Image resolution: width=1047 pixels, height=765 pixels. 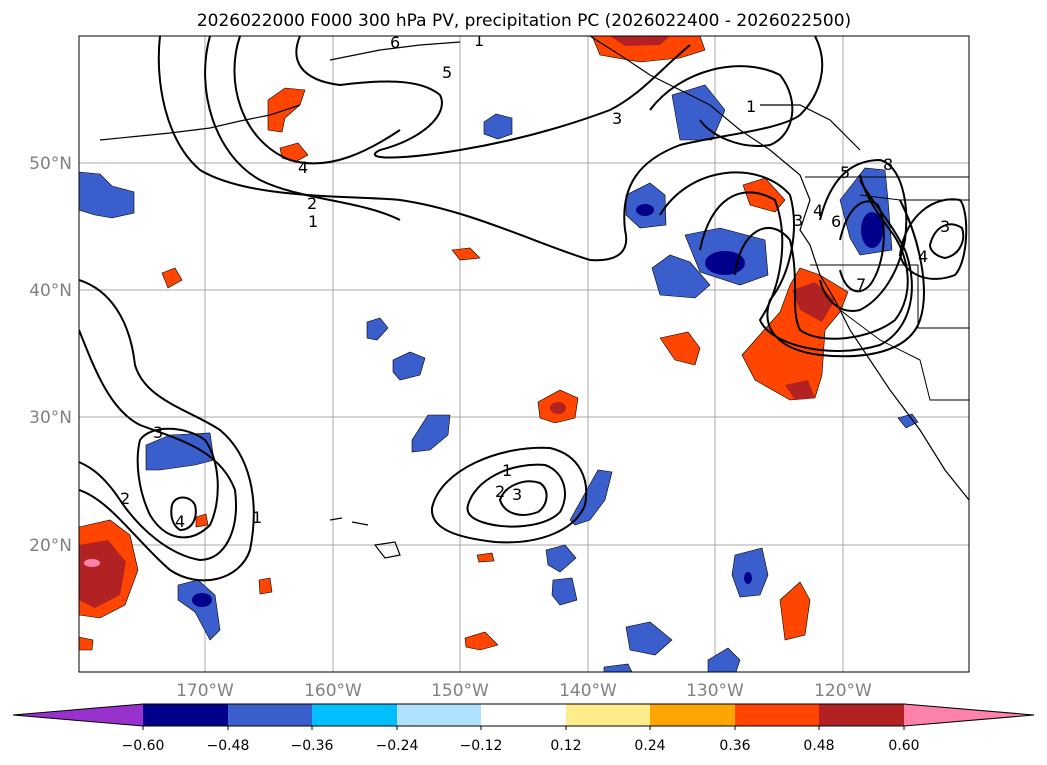 I want to click on pv-contour-1-ne, so click(x=721, y=106).